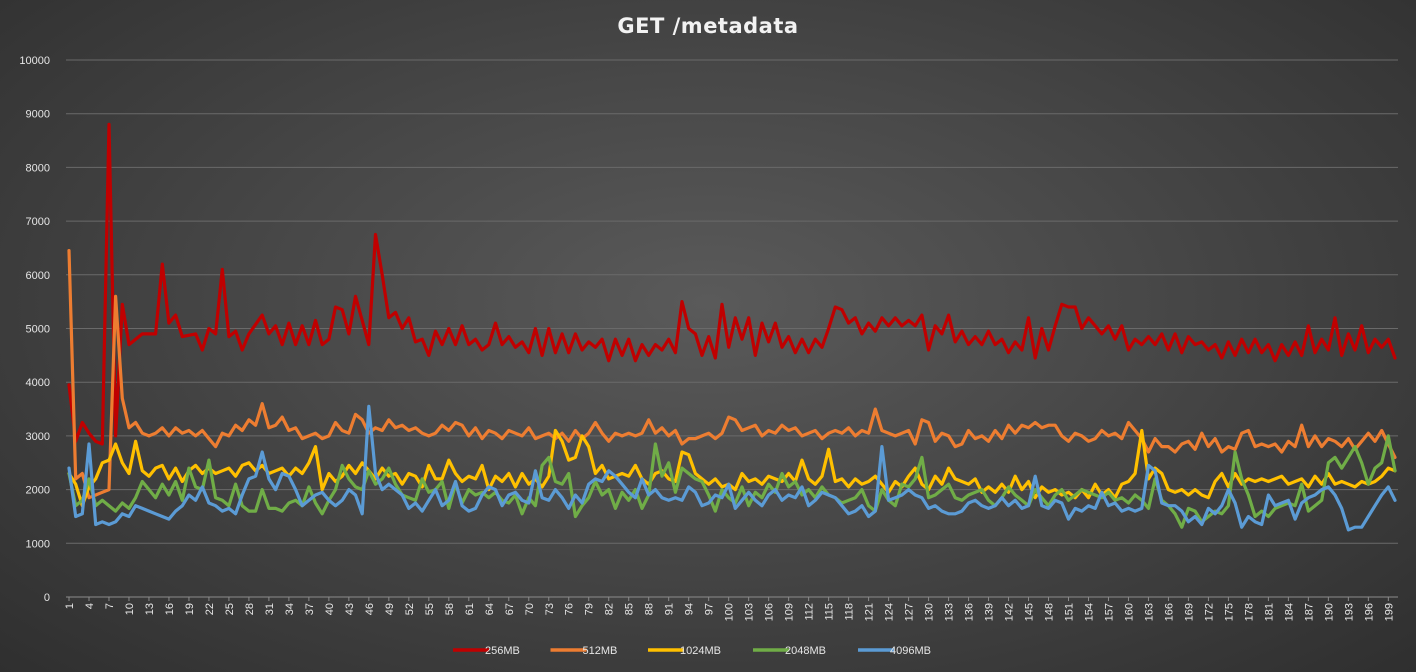  Describe the element at coordinates (850, 612) in the screenshot. I see `x-tick-label: 118` at that location.